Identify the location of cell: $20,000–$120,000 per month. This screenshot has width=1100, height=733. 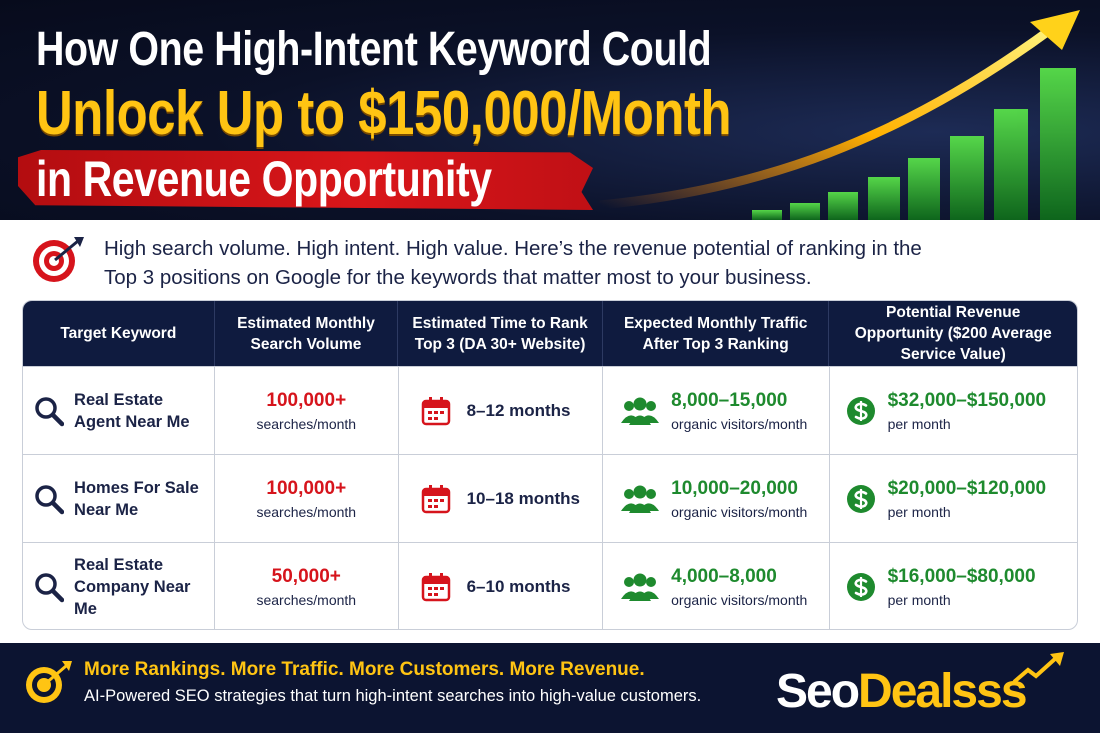
(953, 498).